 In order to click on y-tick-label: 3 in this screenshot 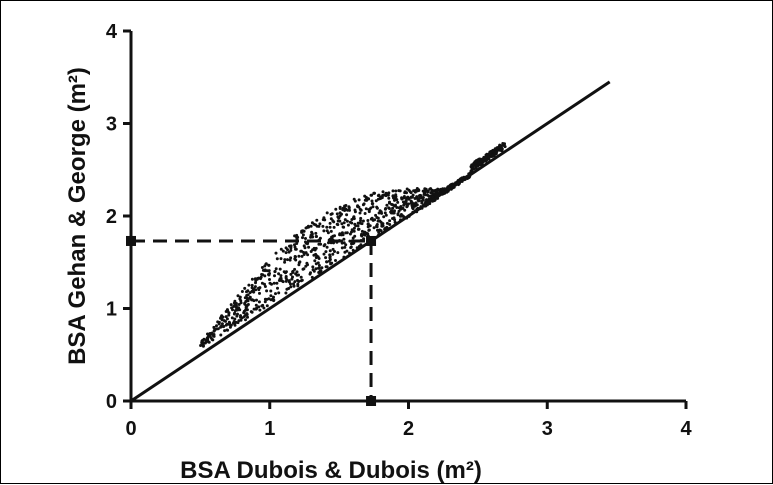, I will do `click(111, 125)`.